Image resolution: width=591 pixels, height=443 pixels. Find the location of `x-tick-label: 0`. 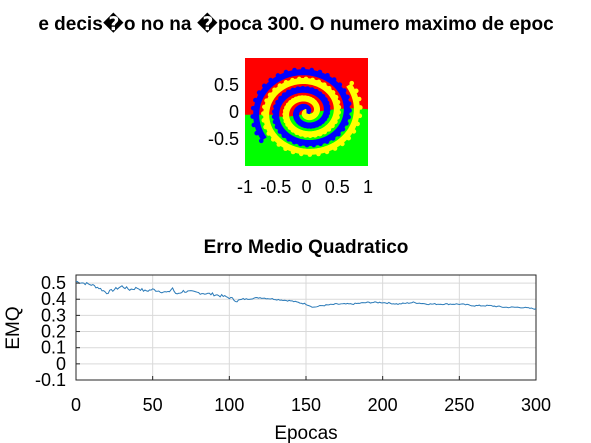

x-tick-label: 0 is located at coordinates (76, 405).